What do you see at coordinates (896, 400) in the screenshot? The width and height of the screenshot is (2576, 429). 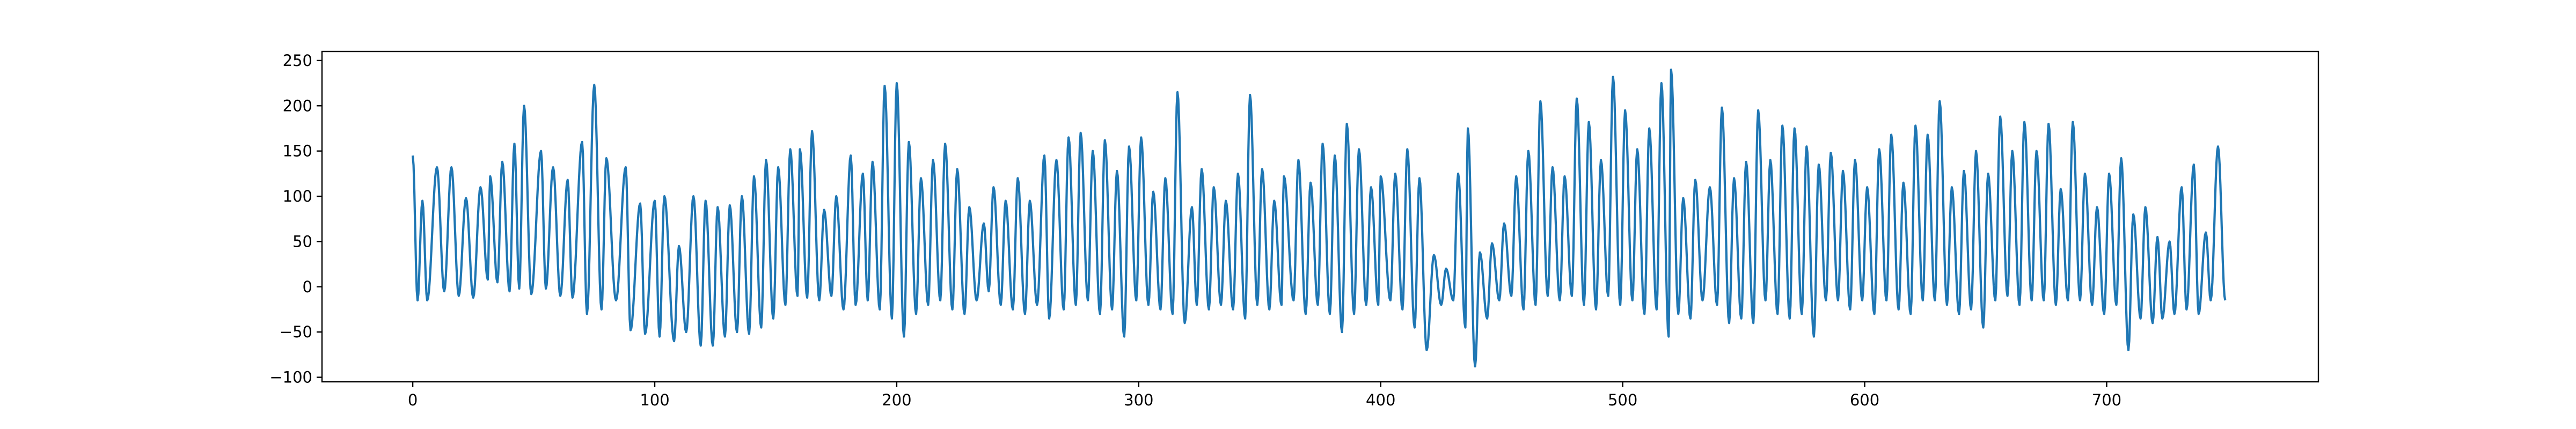 I see `x-tick-label: 200` at bounding box center [896, 400].